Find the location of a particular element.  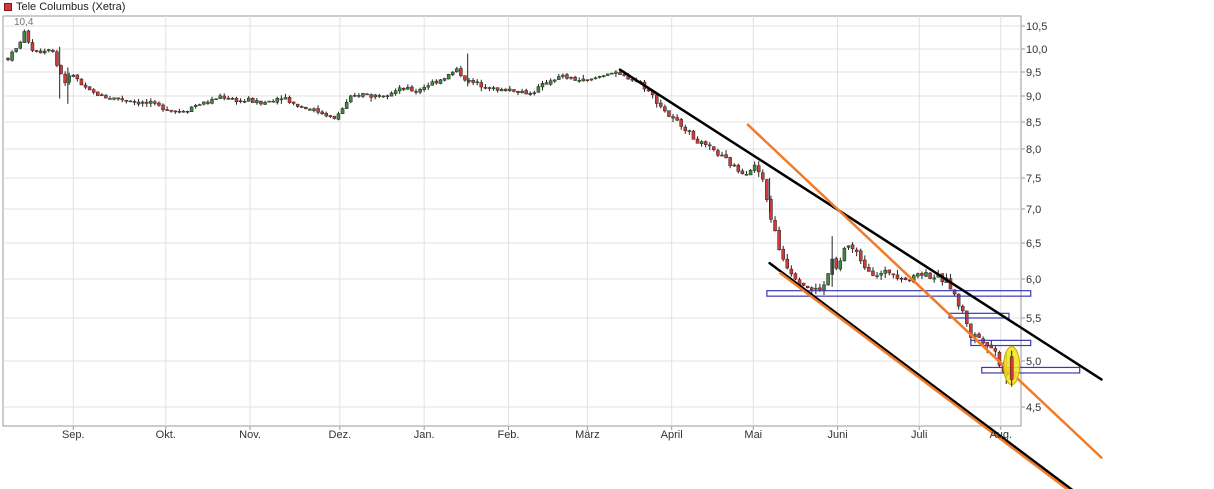

x-tick-label: Okt. is located at coordinates (166, 435).